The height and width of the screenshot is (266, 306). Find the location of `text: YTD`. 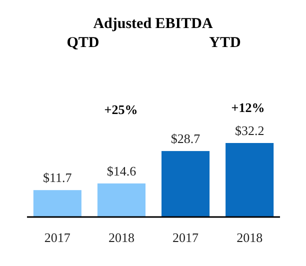

text: YTD is located at coordinates (225, 43).